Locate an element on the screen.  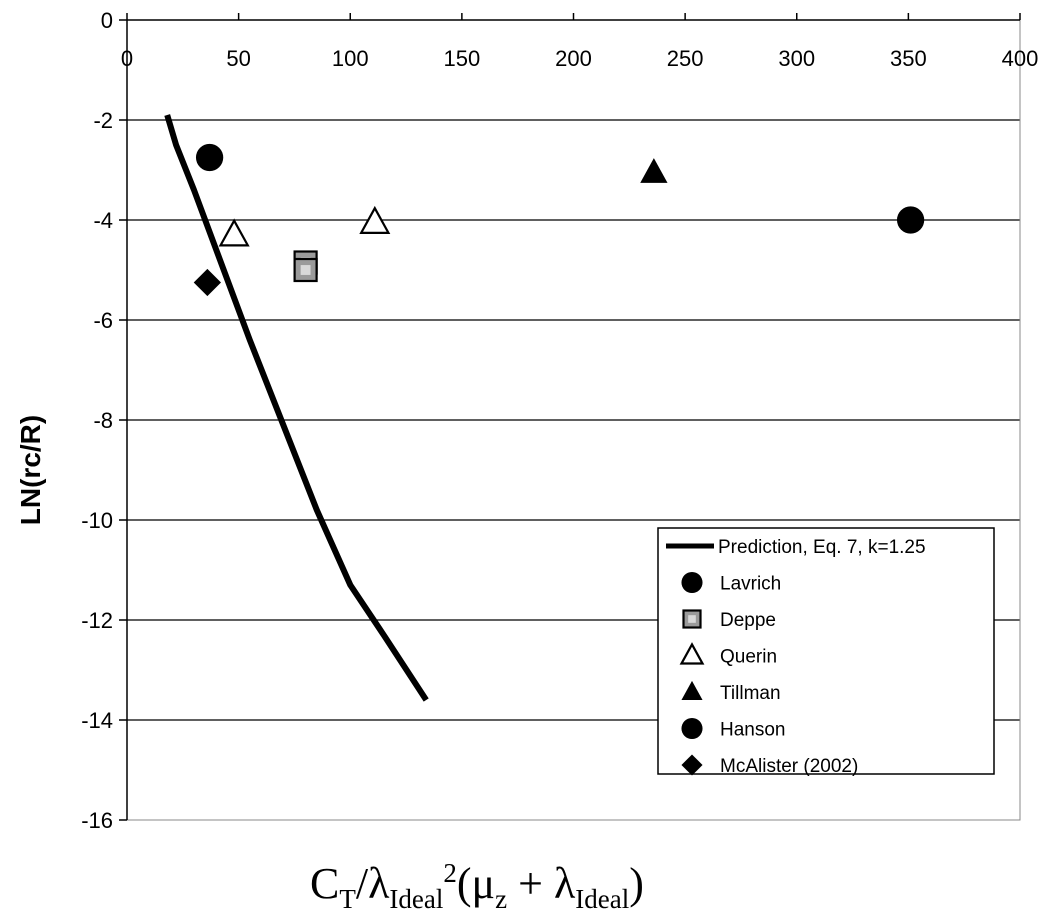
x-label-ideal-subscript-2: Ideal is located at coordinates (602, 898).